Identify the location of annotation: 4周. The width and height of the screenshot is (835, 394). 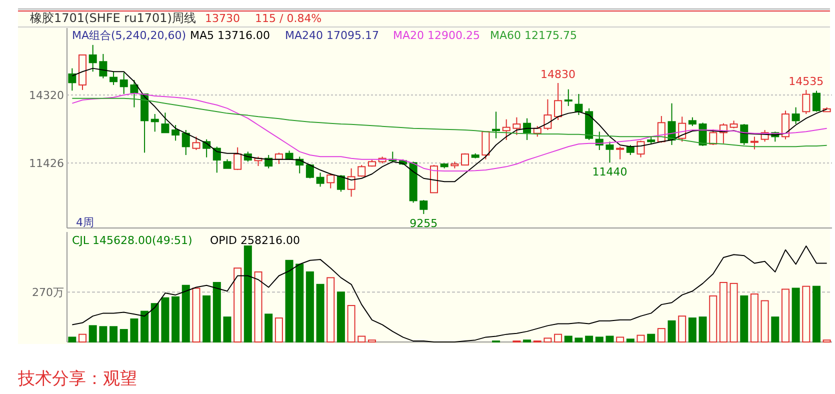
(85, 222).